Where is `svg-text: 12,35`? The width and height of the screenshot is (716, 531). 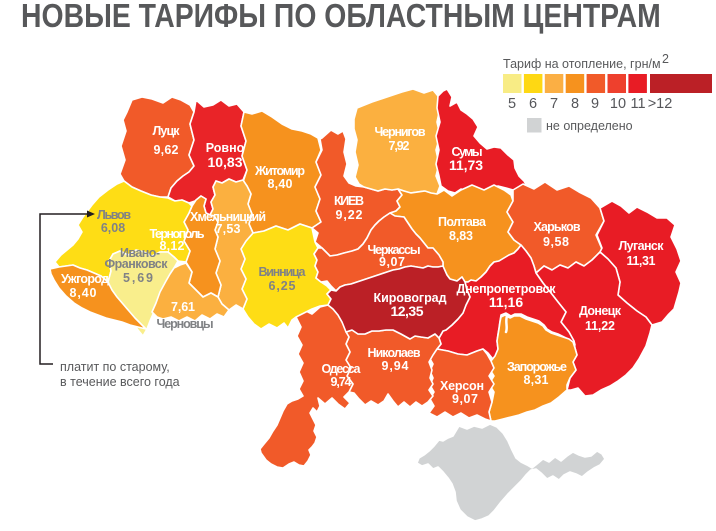
svg-text: 12,35 is located at coordinates (407, 311).